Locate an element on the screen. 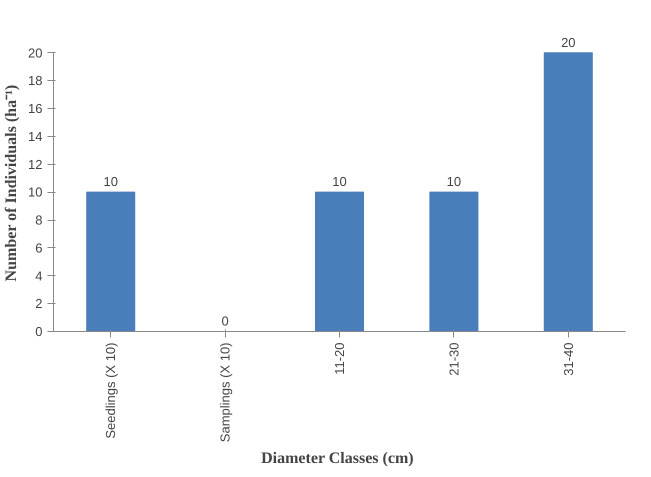 This screenshot has height=477, width=651. y-axis-title: Number of Individuals (ha⁻¹) is located at coordinates (11, 183).